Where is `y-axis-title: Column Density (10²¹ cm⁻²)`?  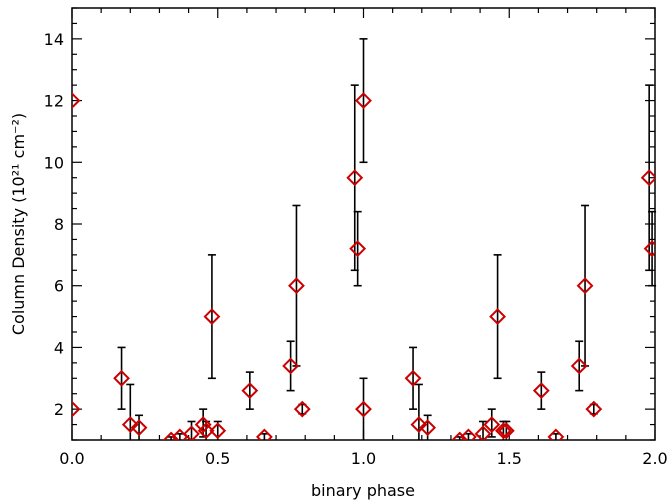
y-axis-title: Column Density (10²¹ cm⁻²) is located at coordinates (18, 224).